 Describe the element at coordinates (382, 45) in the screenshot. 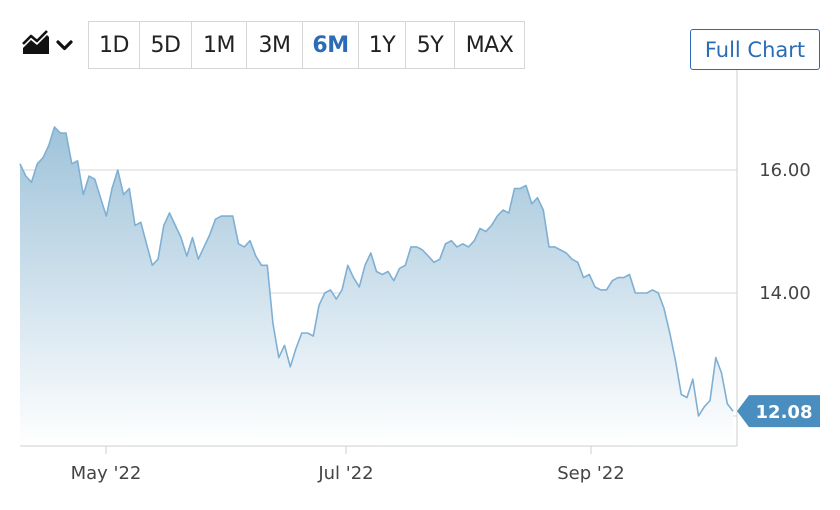

I see `range-button-1y: 1Y` at that location.